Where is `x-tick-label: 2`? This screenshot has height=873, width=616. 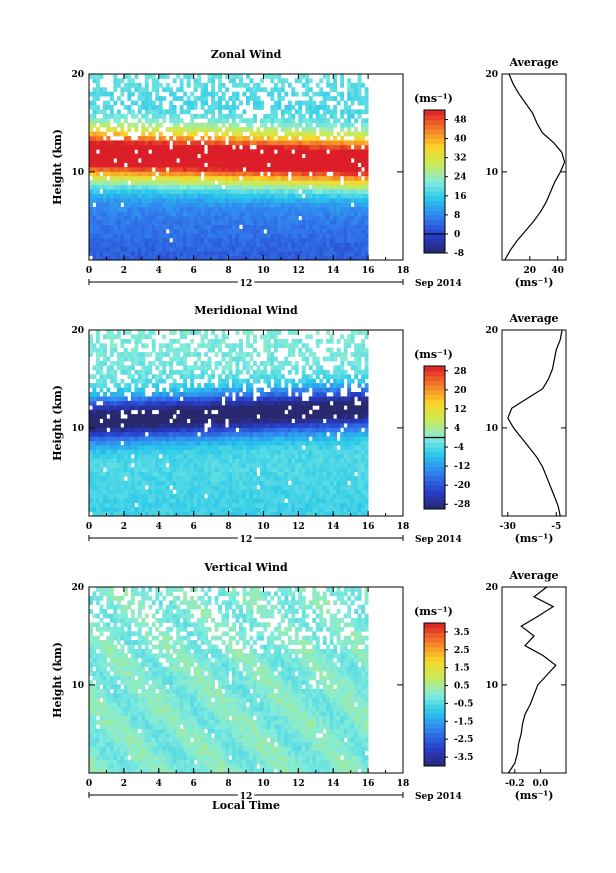
x-tick-label: 2 is located at coordinates (124, 271).